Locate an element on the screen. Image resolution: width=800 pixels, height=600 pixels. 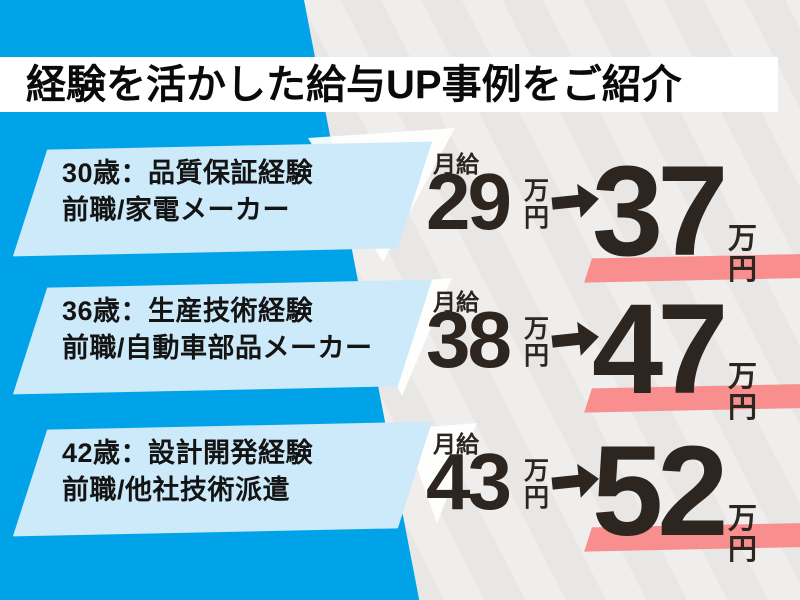
profile-line2: 前職/他社技術派遣 is located at coordinates (176, 490).